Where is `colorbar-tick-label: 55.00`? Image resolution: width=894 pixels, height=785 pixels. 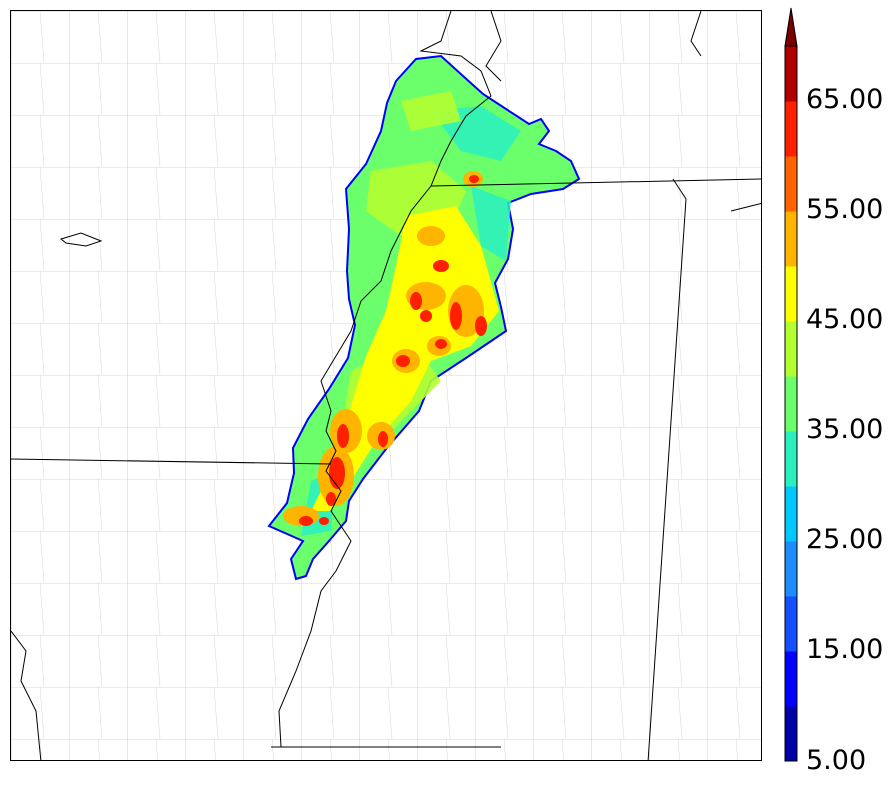 colorbar-tick-label: 55.00 is located at coordinates (845, 209).